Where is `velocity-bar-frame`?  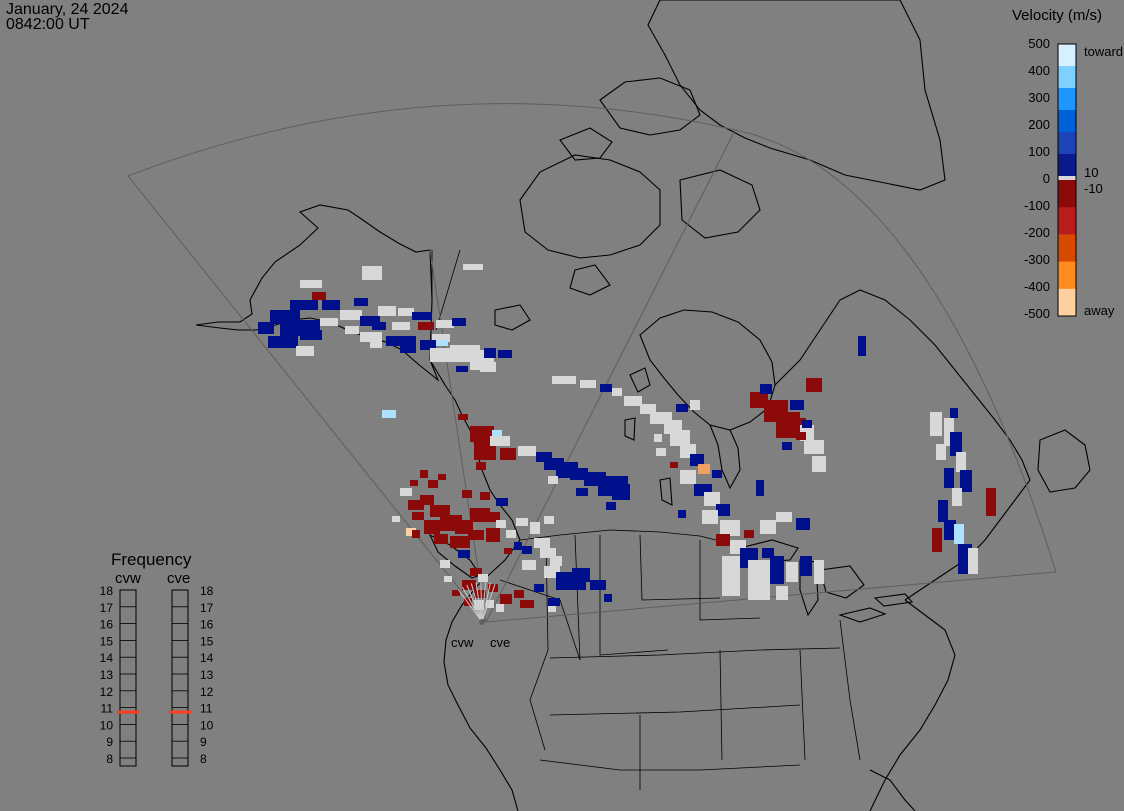 velocity-bar-frame is located at coordinates (1067, 180).